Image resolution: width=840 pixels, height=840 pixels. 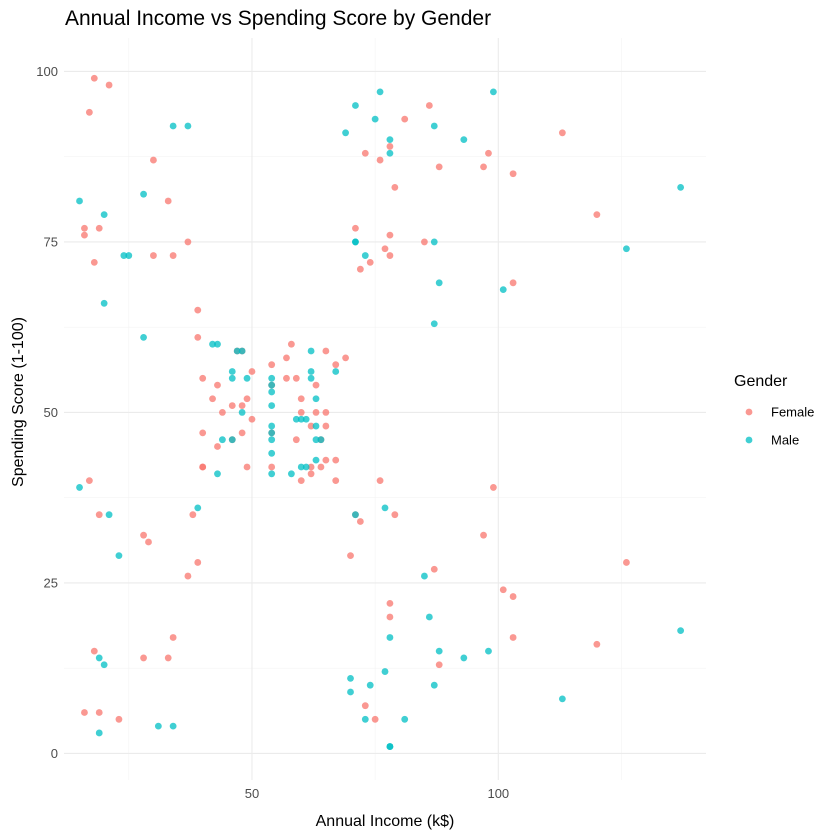 I want to click on y-axis-title: Spending Score (1-100), so click(x=18, y=402).